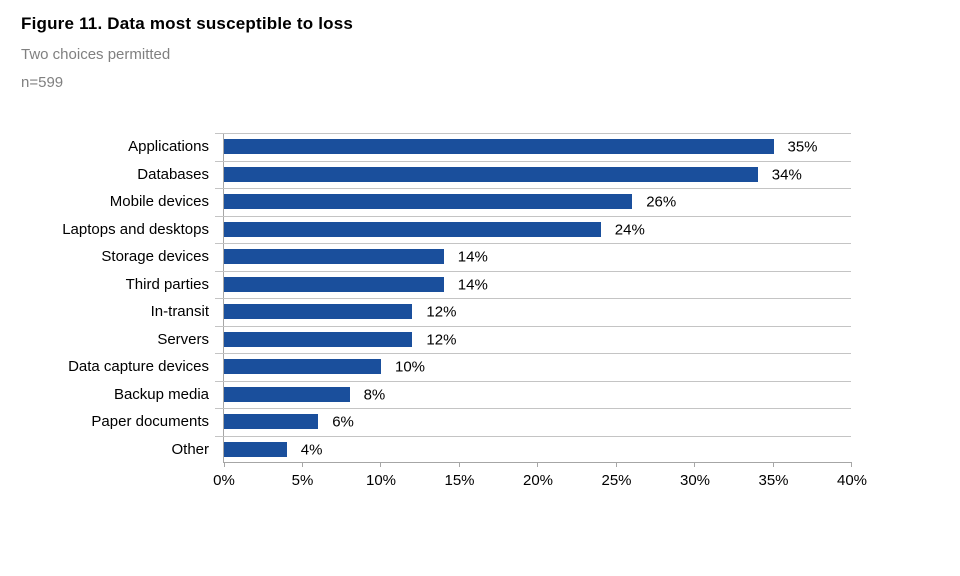  Describe the element at coordinates (343, 422) in the screenshot. I see `value-label: 6%` at that location.